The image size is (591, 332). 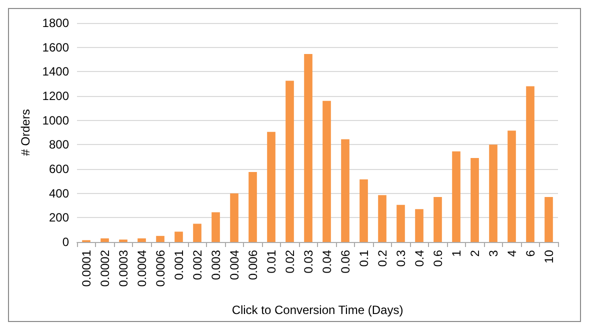 I want to click on y-tick-label: 1400, so click(x=56, y=71).